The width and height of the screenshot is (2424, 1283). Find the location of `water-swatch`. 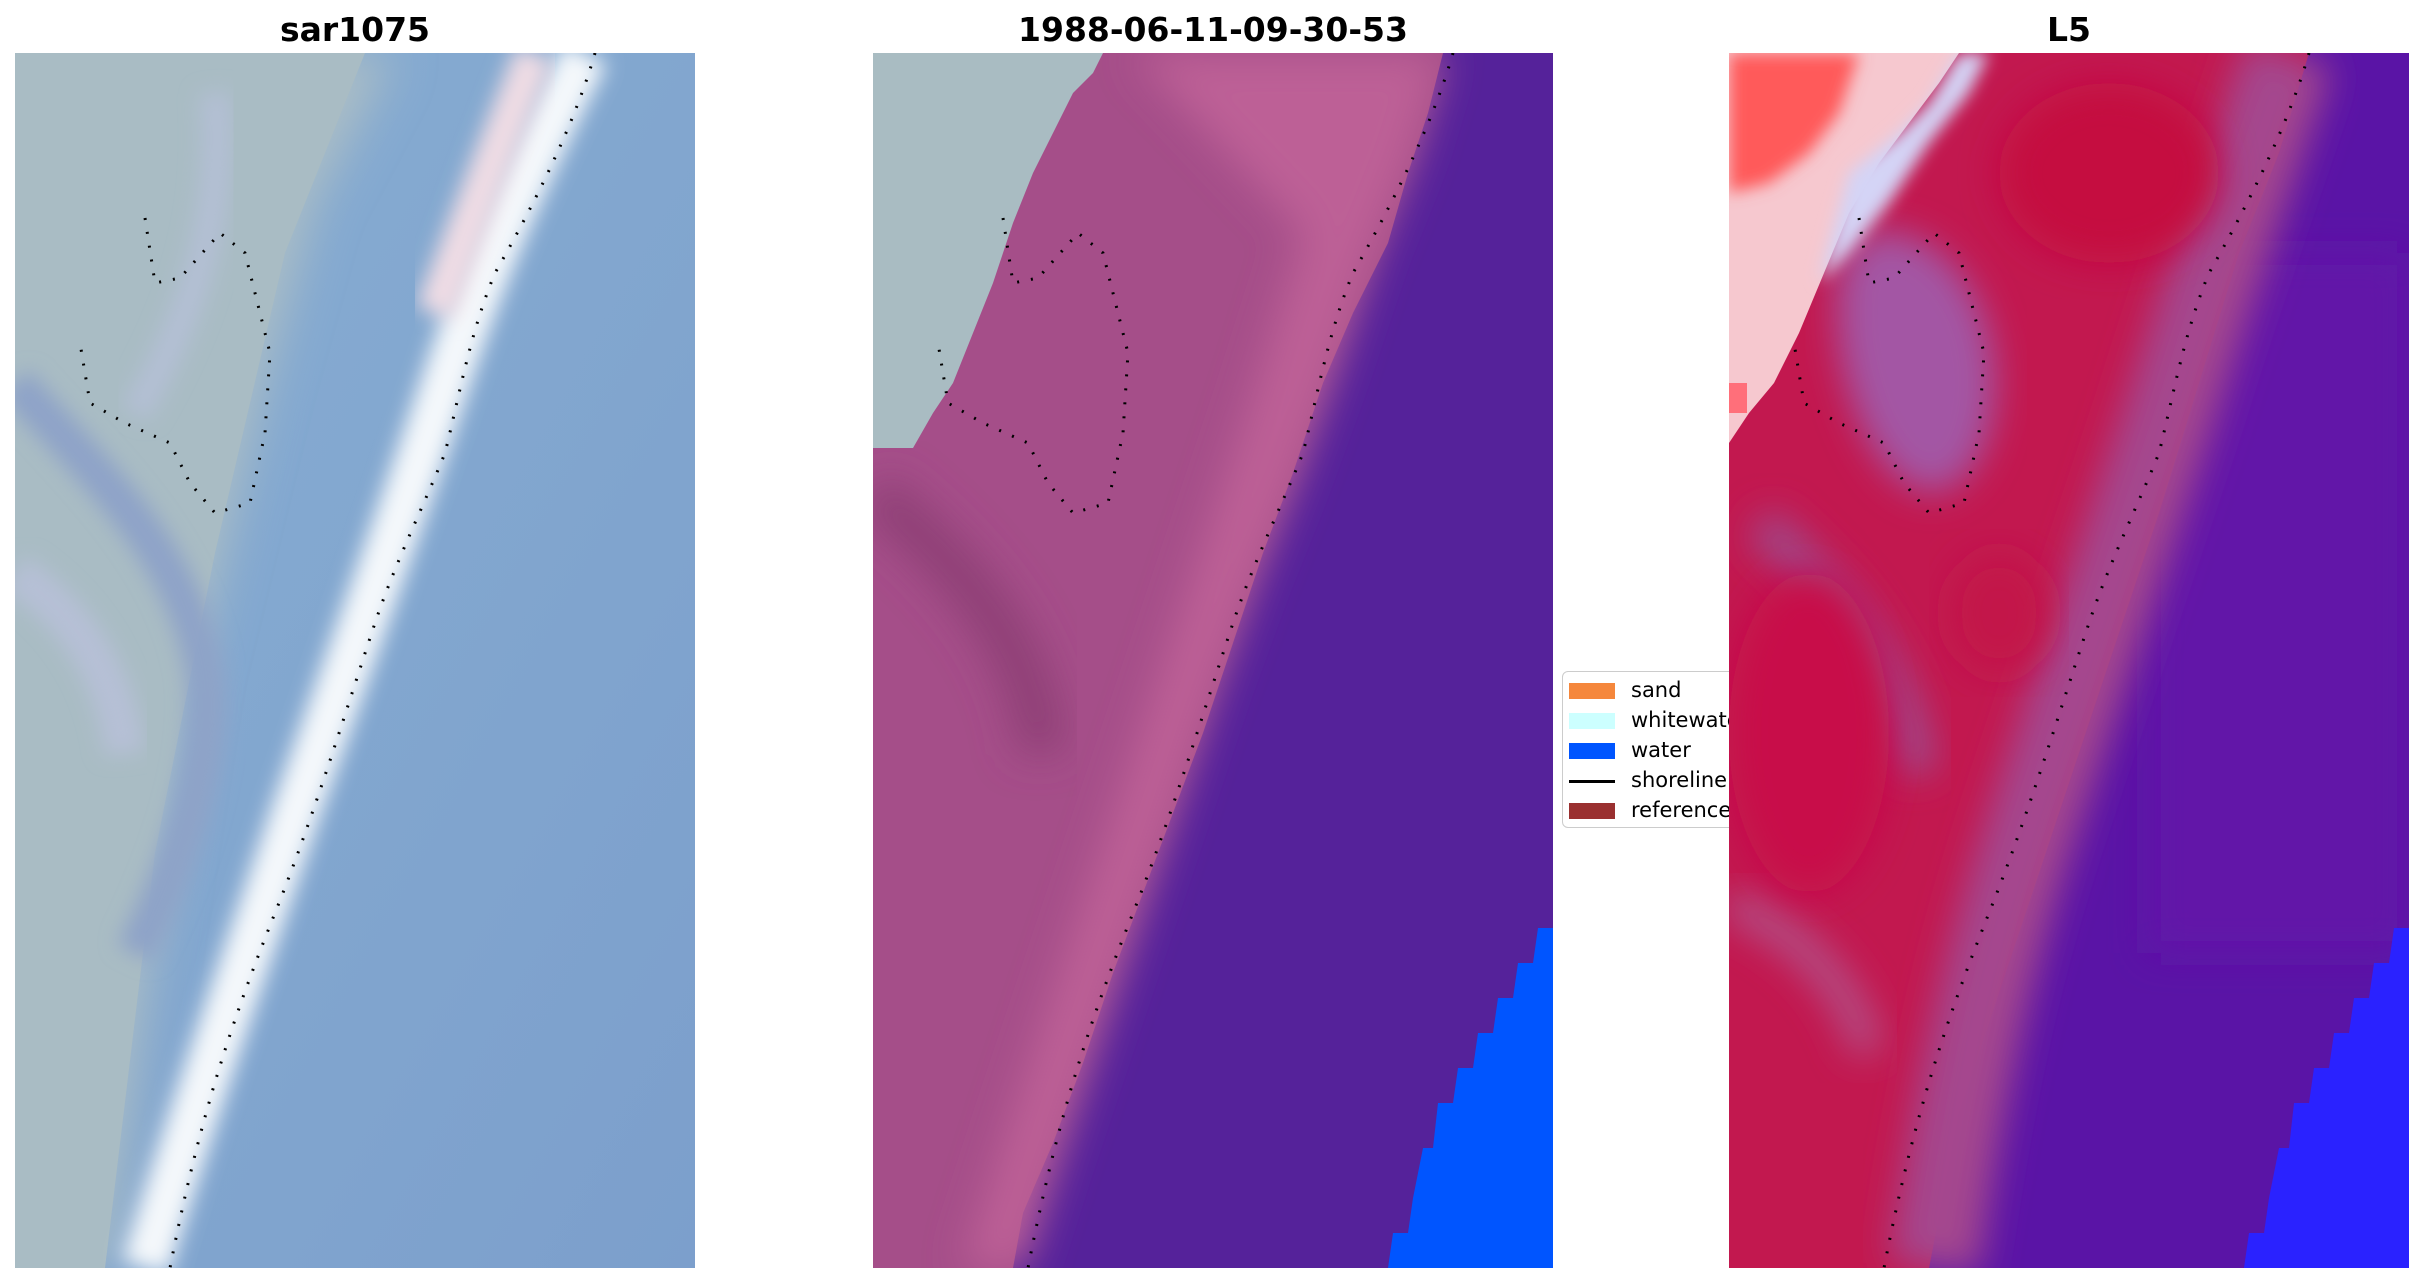

water-swatch is located at coordinates (1592, 751).